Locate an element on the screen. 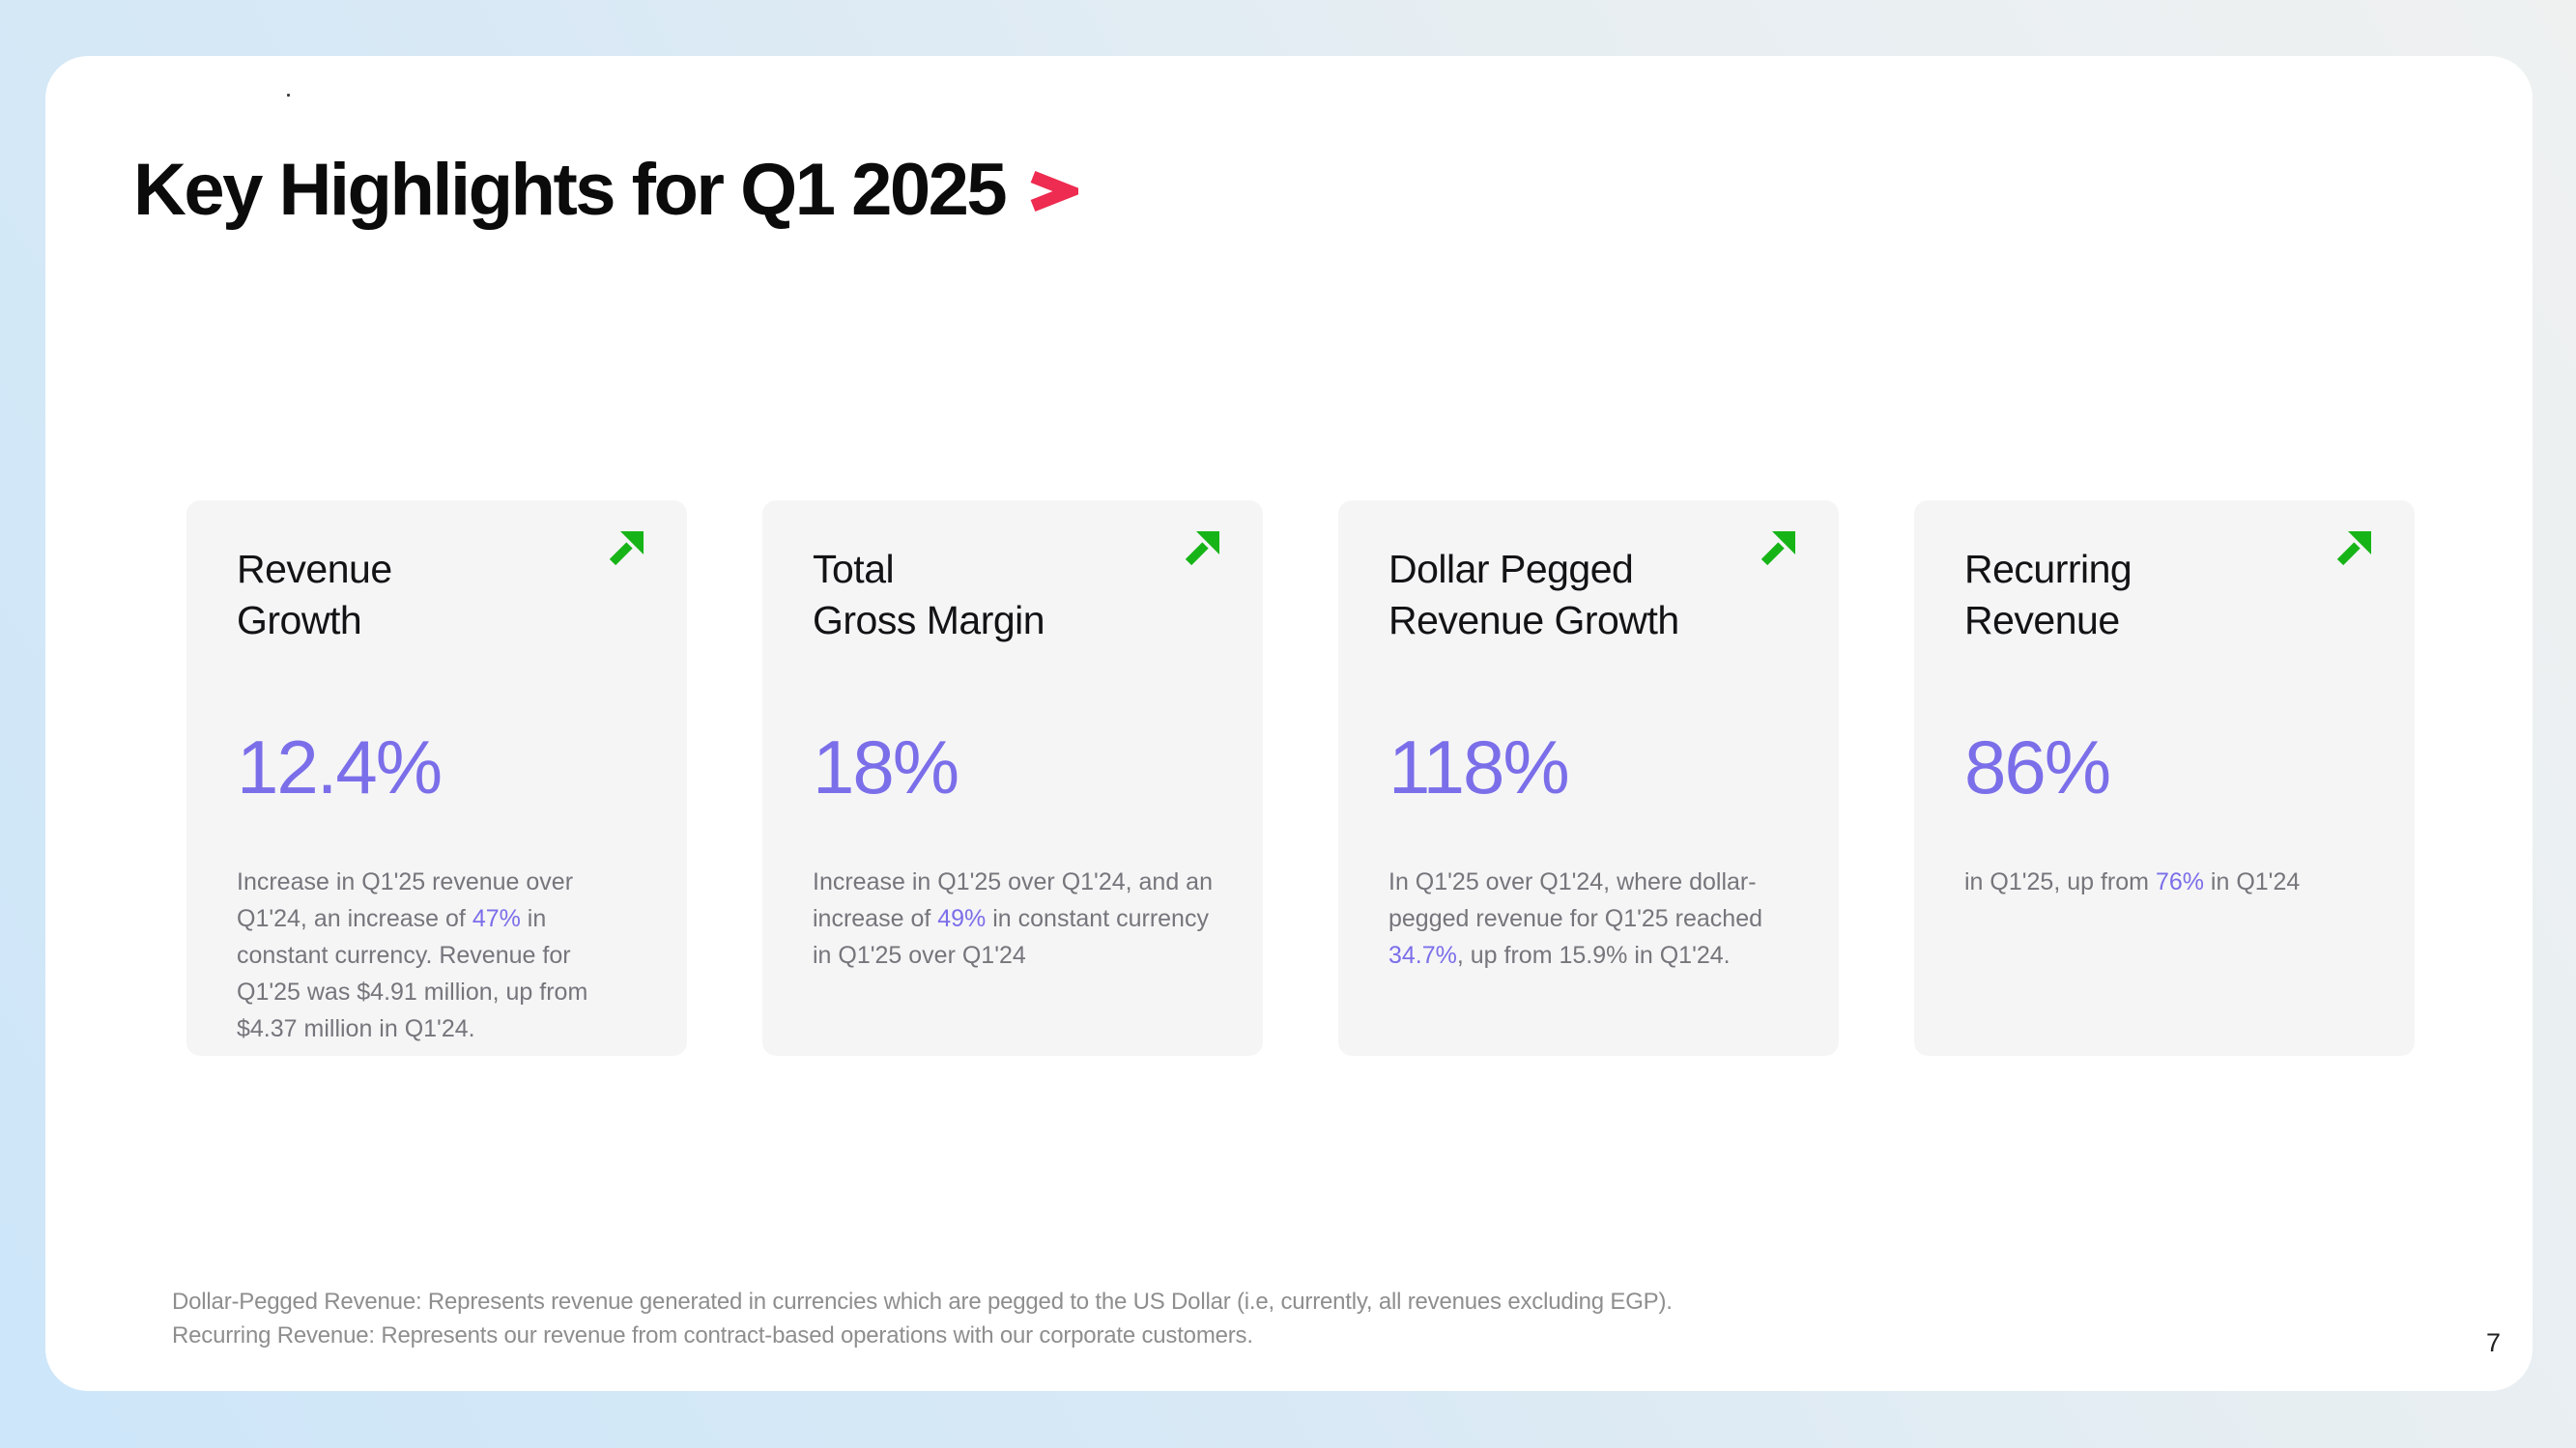 The width and height of the screenshot is (2576, 1448). card-body-text: in Q1'24 is located at coordinates (2252, 881).